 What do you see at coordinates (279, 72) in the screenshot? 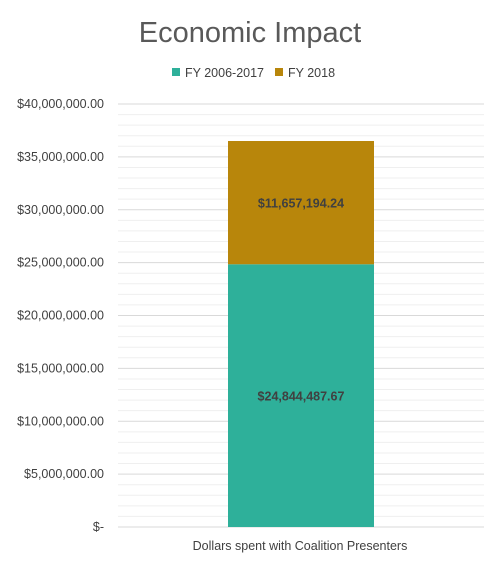
I see `legend-swatch-fy2018` at bounding box center [279, 72].